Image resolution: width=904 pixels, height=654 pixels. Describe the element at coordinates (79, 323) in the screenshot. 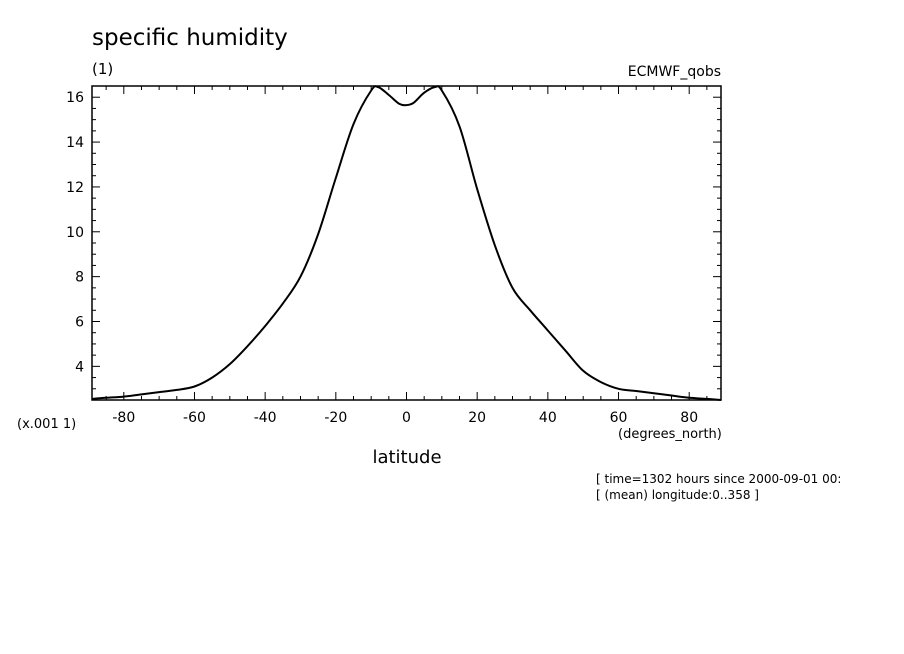

I see `y-tick-label: 6` at that location.